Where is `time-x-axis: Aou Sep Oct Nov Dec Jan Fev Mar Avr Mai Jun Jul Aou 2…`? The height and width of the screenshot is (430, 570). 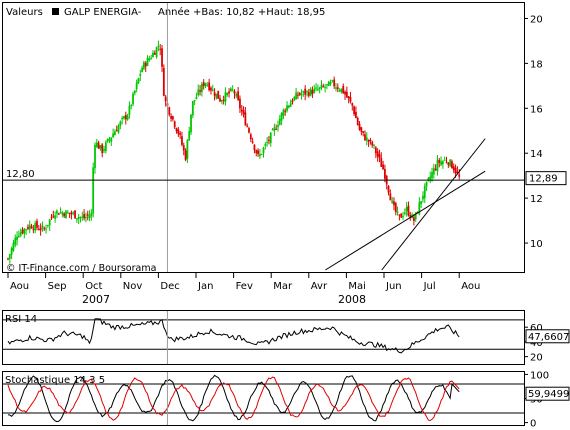 time-x-axis: Aou Sep Oct Nov Dec Jan Fev Mar Avr Mai Jun Jul Aou 2… is located at coordinates (243, 289).